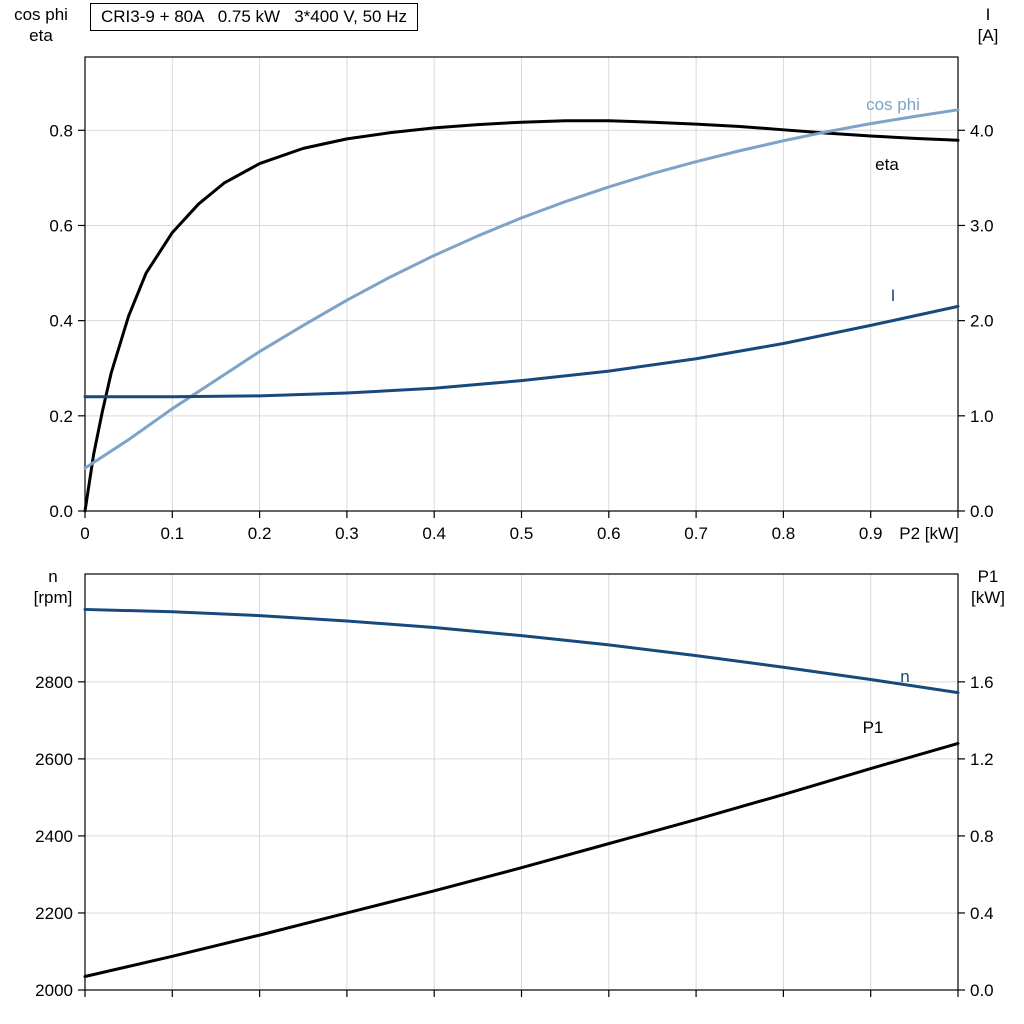 The height and width of the screenshot is (1024, 1024). I want to click on top-chart-left-axis-title: cos phi eta, so click(41, 25).